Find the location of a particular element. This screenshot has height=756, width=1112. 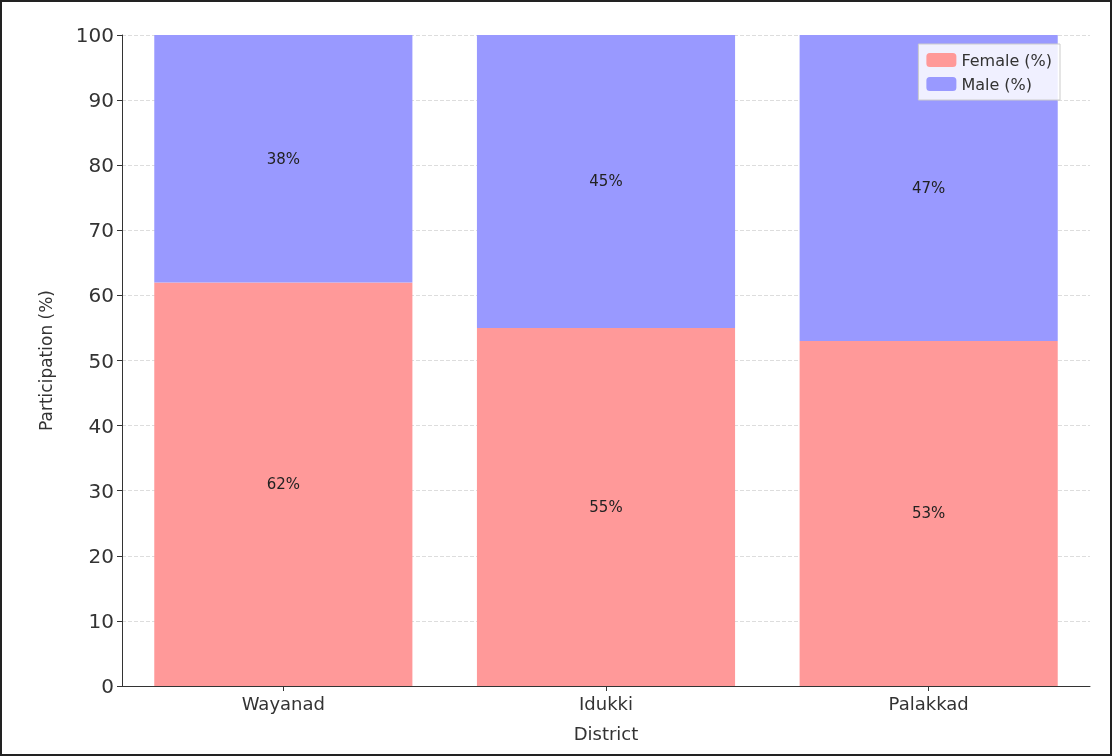

y-tick-label: 50 is located at coordinates (101, 360).